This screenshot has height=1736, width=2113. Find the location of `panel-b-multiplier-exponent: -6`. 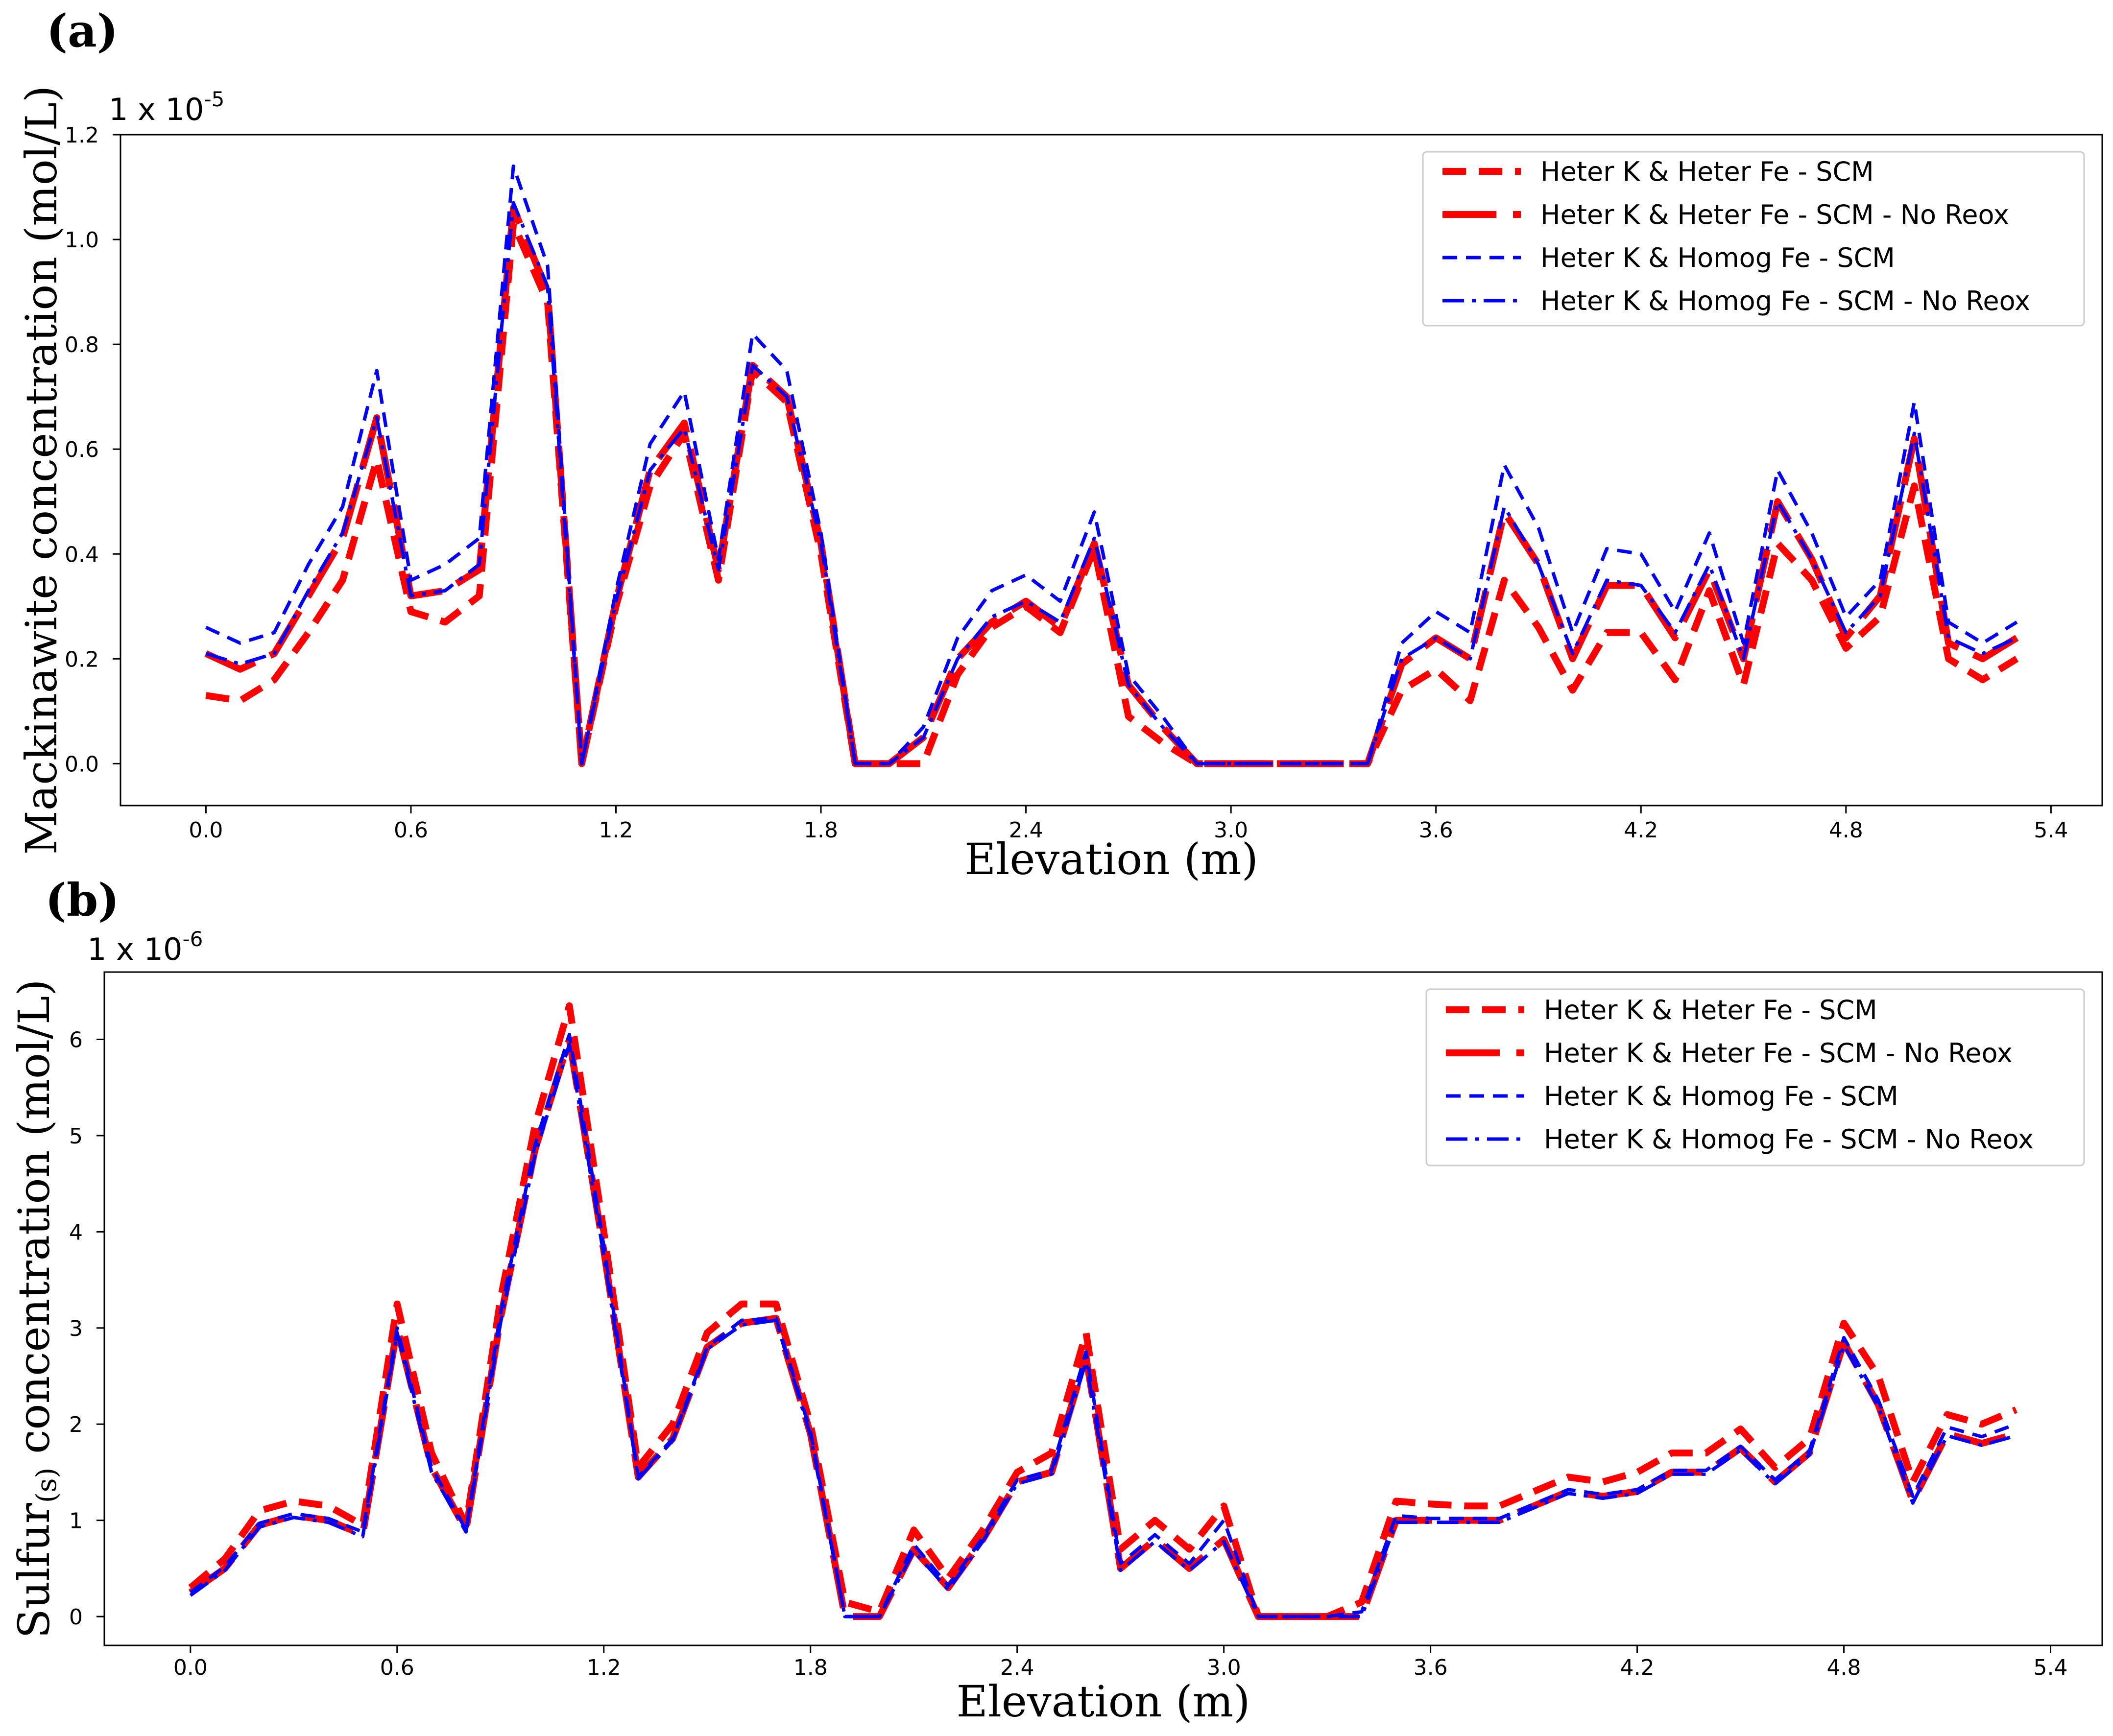

panel-b-multiplier-exponent: -6 is located at coordinates (192, 939).